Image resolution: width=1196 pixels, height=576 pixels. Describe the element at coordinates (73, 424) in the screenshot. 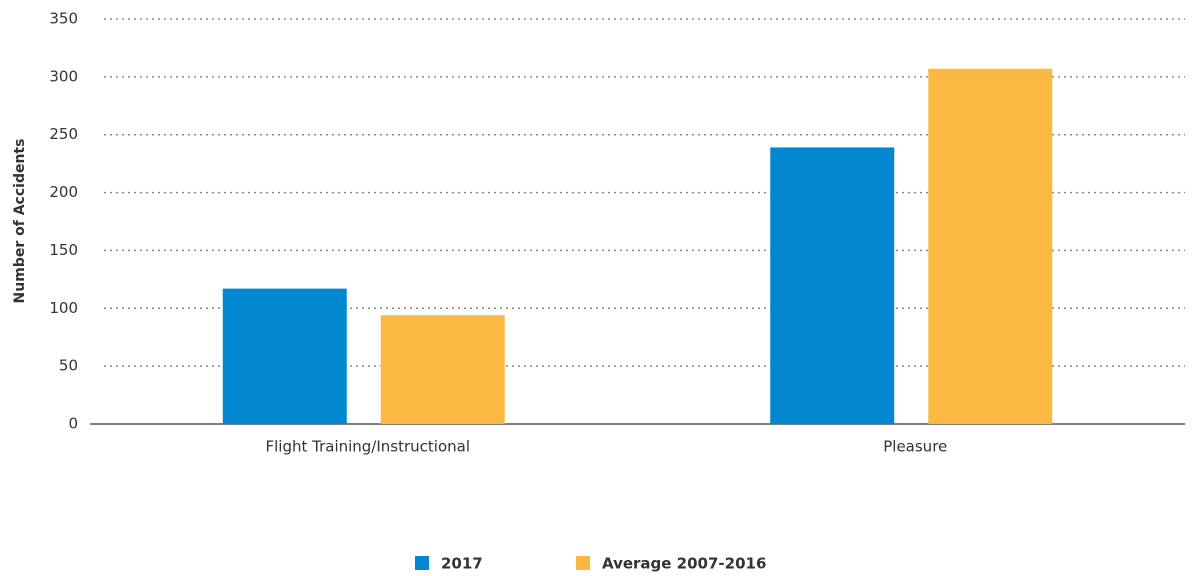

I see `y-tick-label: 0` at that location.